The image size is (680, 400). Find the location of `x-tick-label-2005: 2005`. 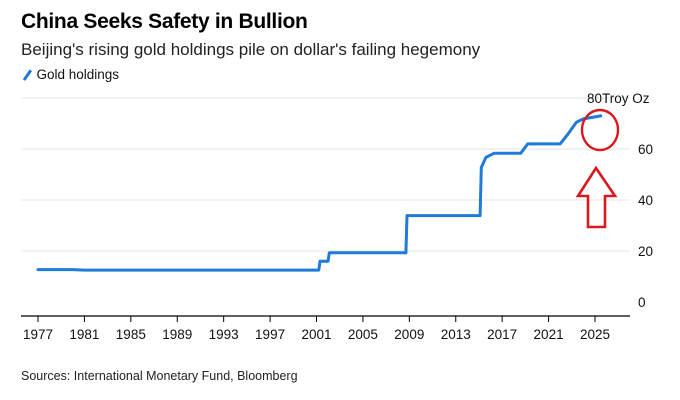

x-tick-label-2005: 2005 is located at coordinates (363, 334).